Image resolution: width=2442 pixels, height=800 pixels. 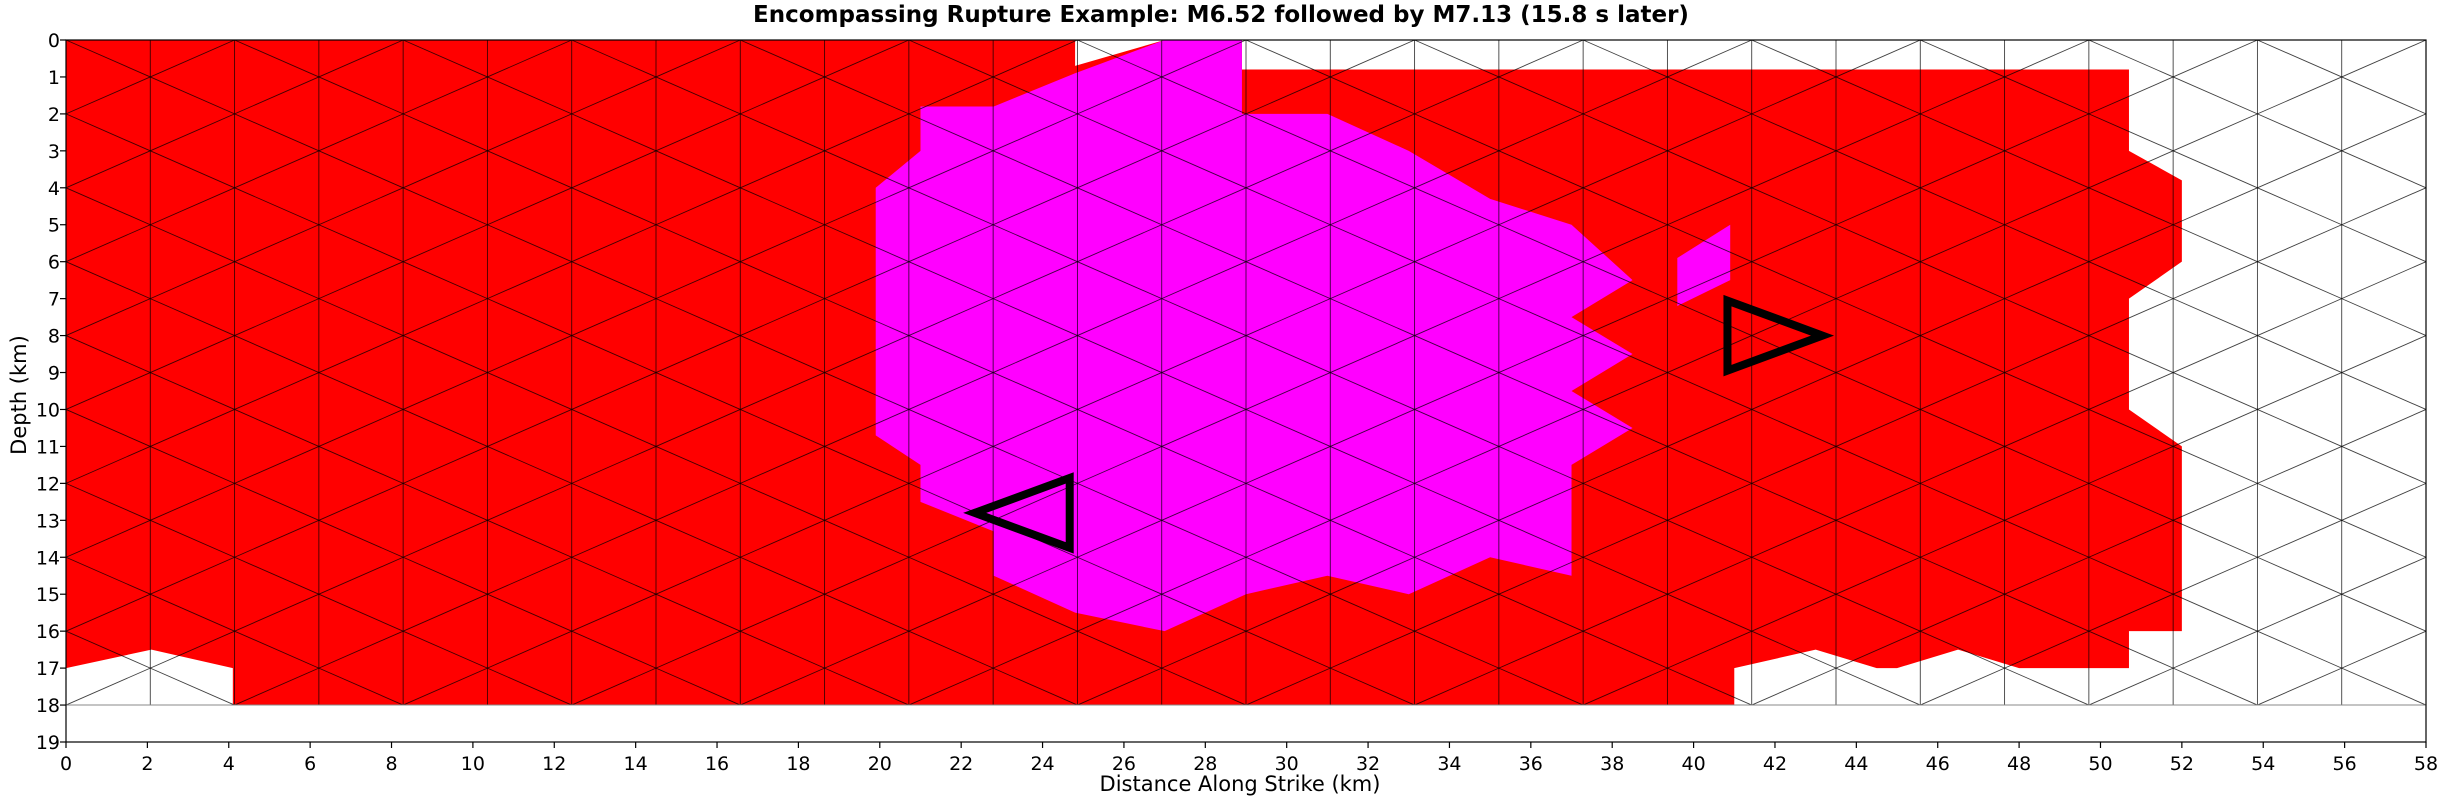 What do you see at coordinates (48, 484) in the screenshot?
I see `y-tick-label: 12` at bounding box center [48, 484].